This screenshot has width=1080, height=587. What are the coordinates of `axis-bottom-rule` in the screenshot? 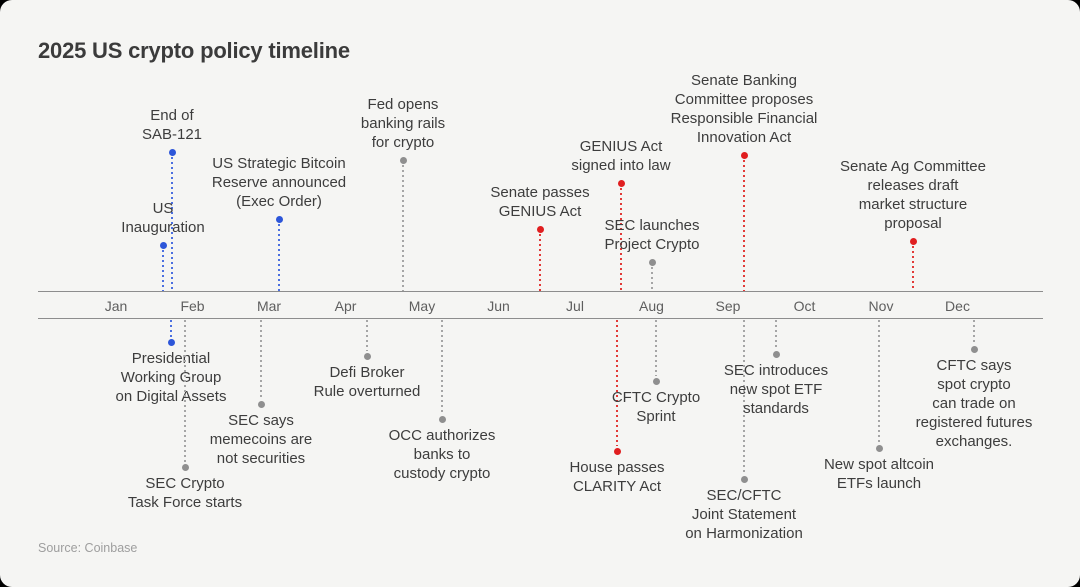 It's located at (540, 318).